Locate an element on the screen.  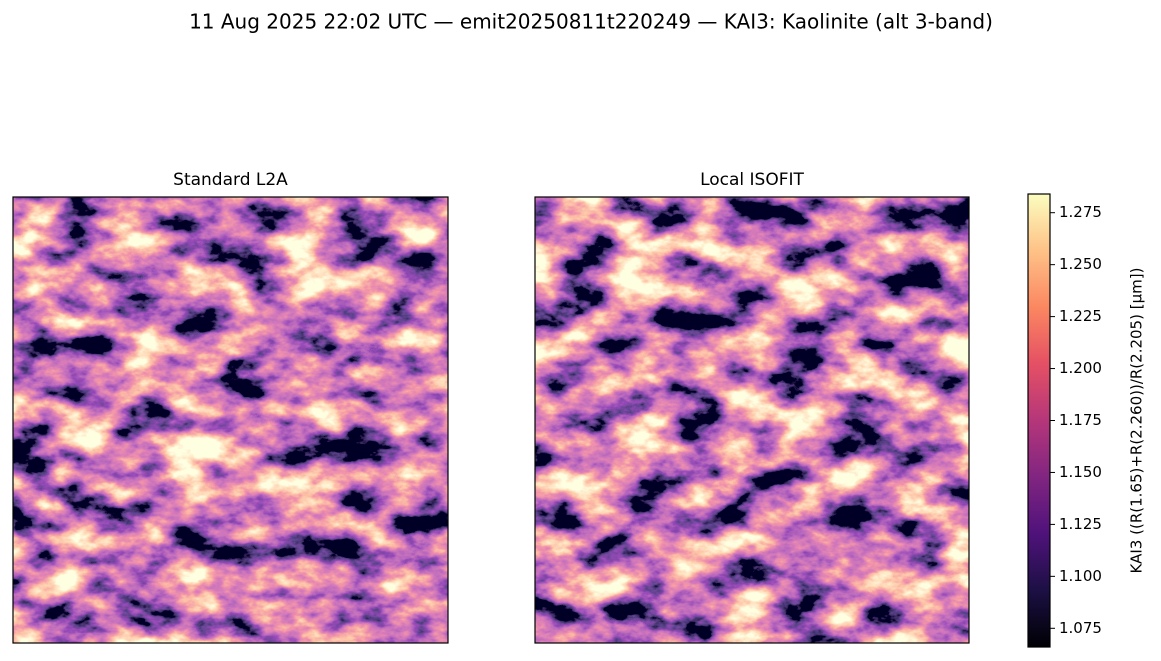
colorbar-tick-label: 1.100 is located at coordinates (1080, 576).